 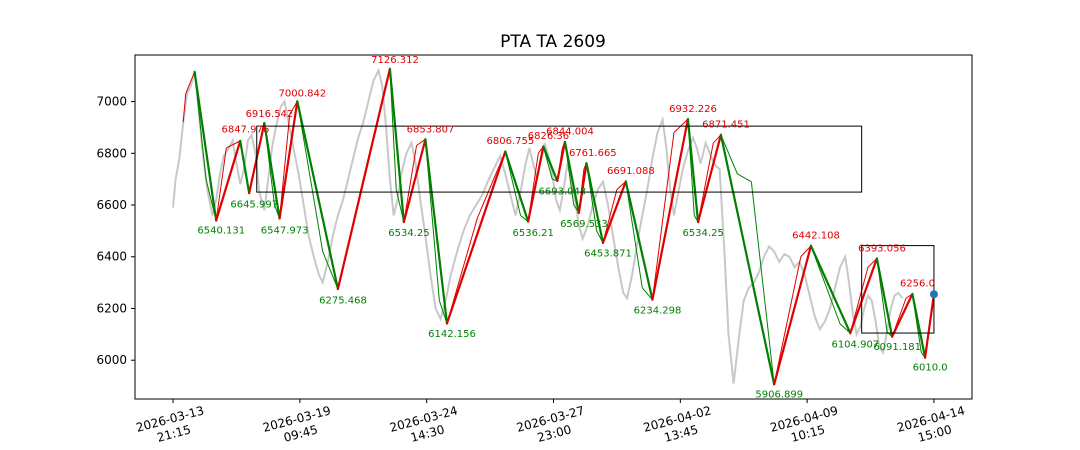 I want to click on x-tick-label: 2026-04-0213:45, so click(x=679, y=426).